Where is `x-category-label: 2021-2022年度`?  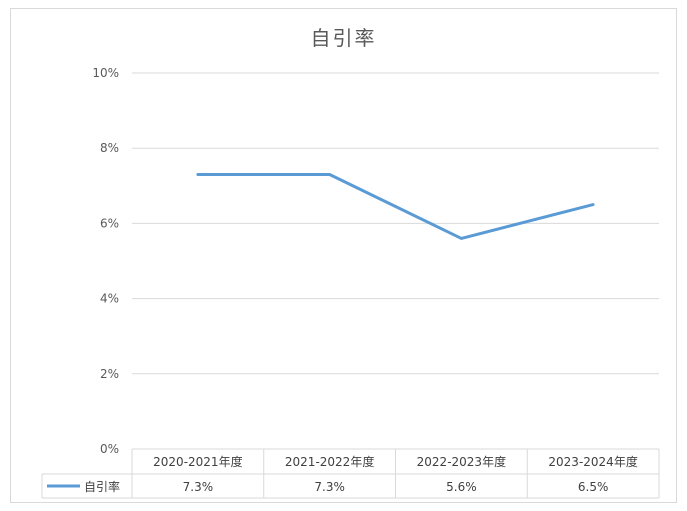
x-category-label: 2021-2022年度 is located at coordinates (329, 461).